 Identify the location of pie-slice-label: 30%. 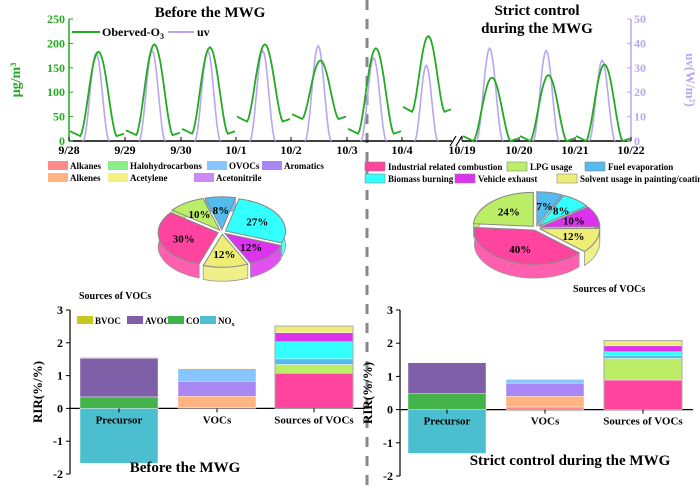
(184, 239).